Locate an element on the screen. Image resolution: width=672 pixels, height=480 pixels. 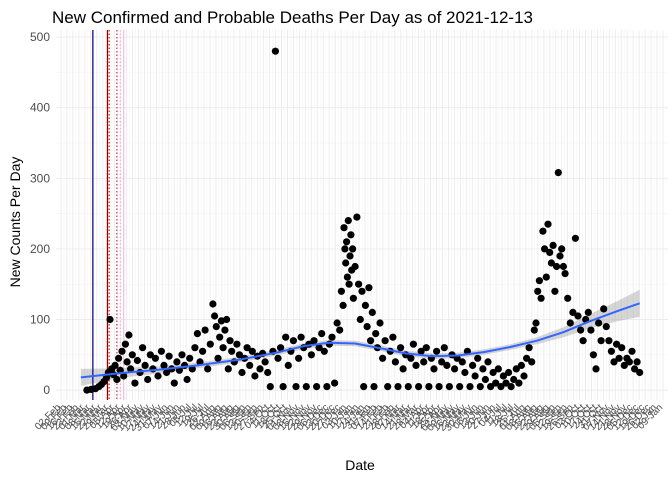
y-axis-ticks: 0 100 200 300 400 500 is located at coordinates (40, 213).